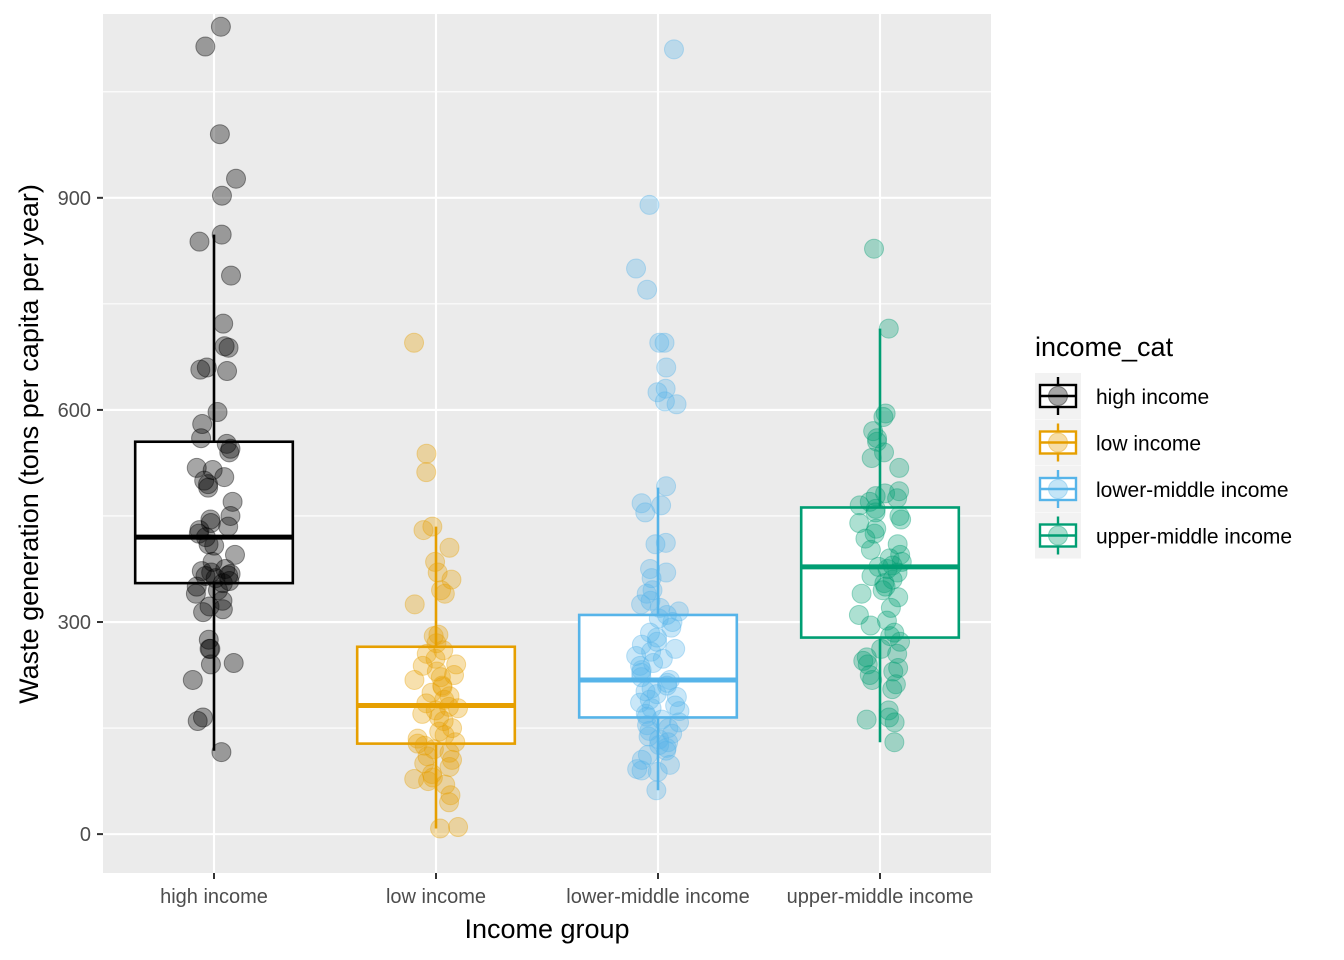 The height and width of the screenshot is (960, 1344). Describe the element at coordinates (1148, 444) in the screenshot. I see `legend-label: low income` at that location.